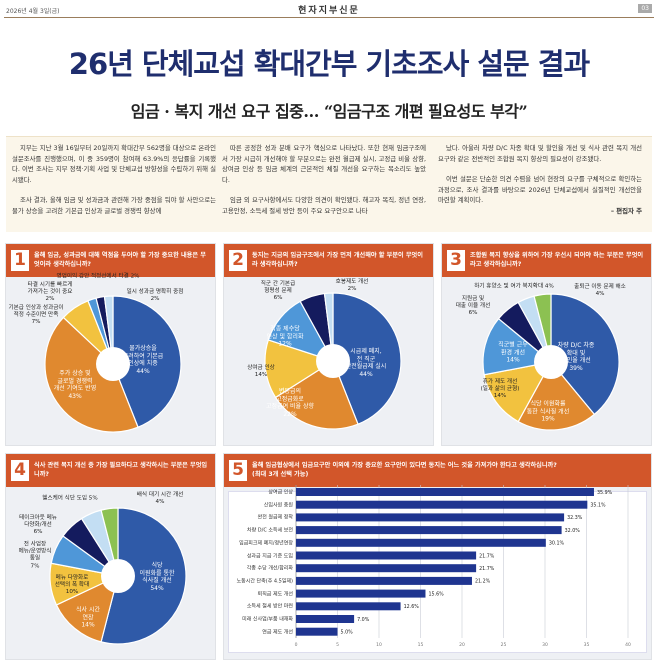 The image size is (658, 666). Describe the element at coordinates (456, 260) in the screenshot. I see `question-number: 3` at that location.